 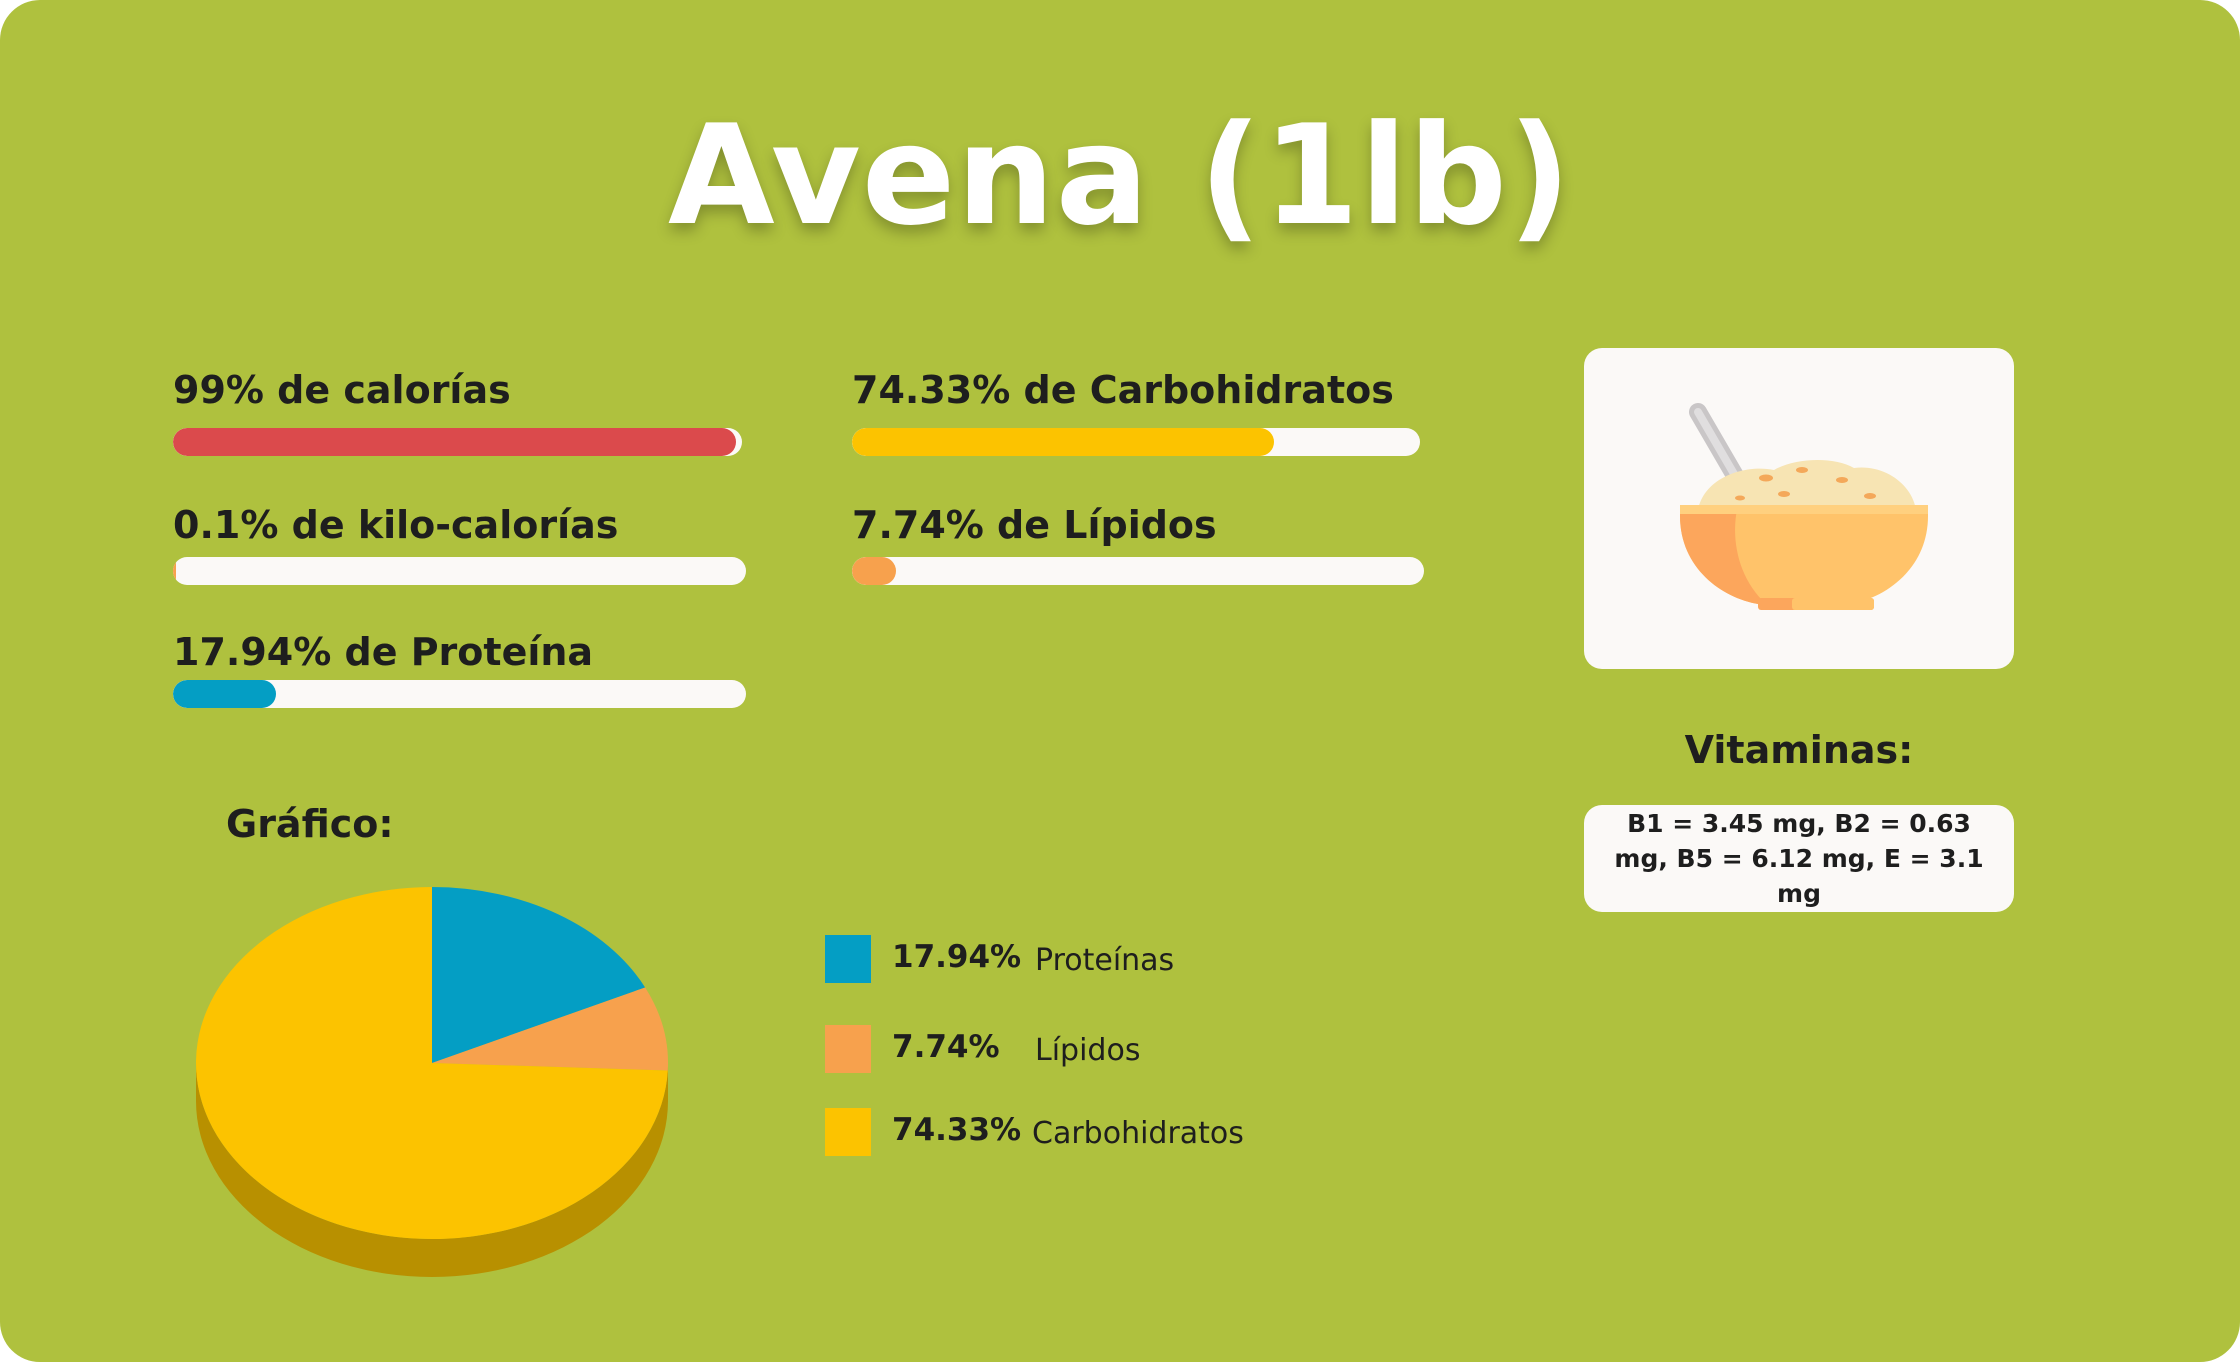 I want to click on pie-side, so click(x=432, y=1170).